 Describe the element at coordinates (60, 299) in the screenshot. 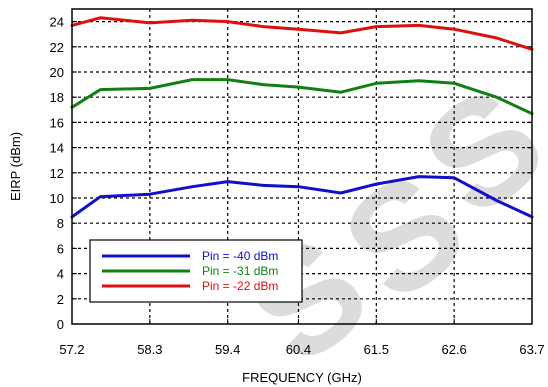

I see `y-tick-label: 2` at that location.